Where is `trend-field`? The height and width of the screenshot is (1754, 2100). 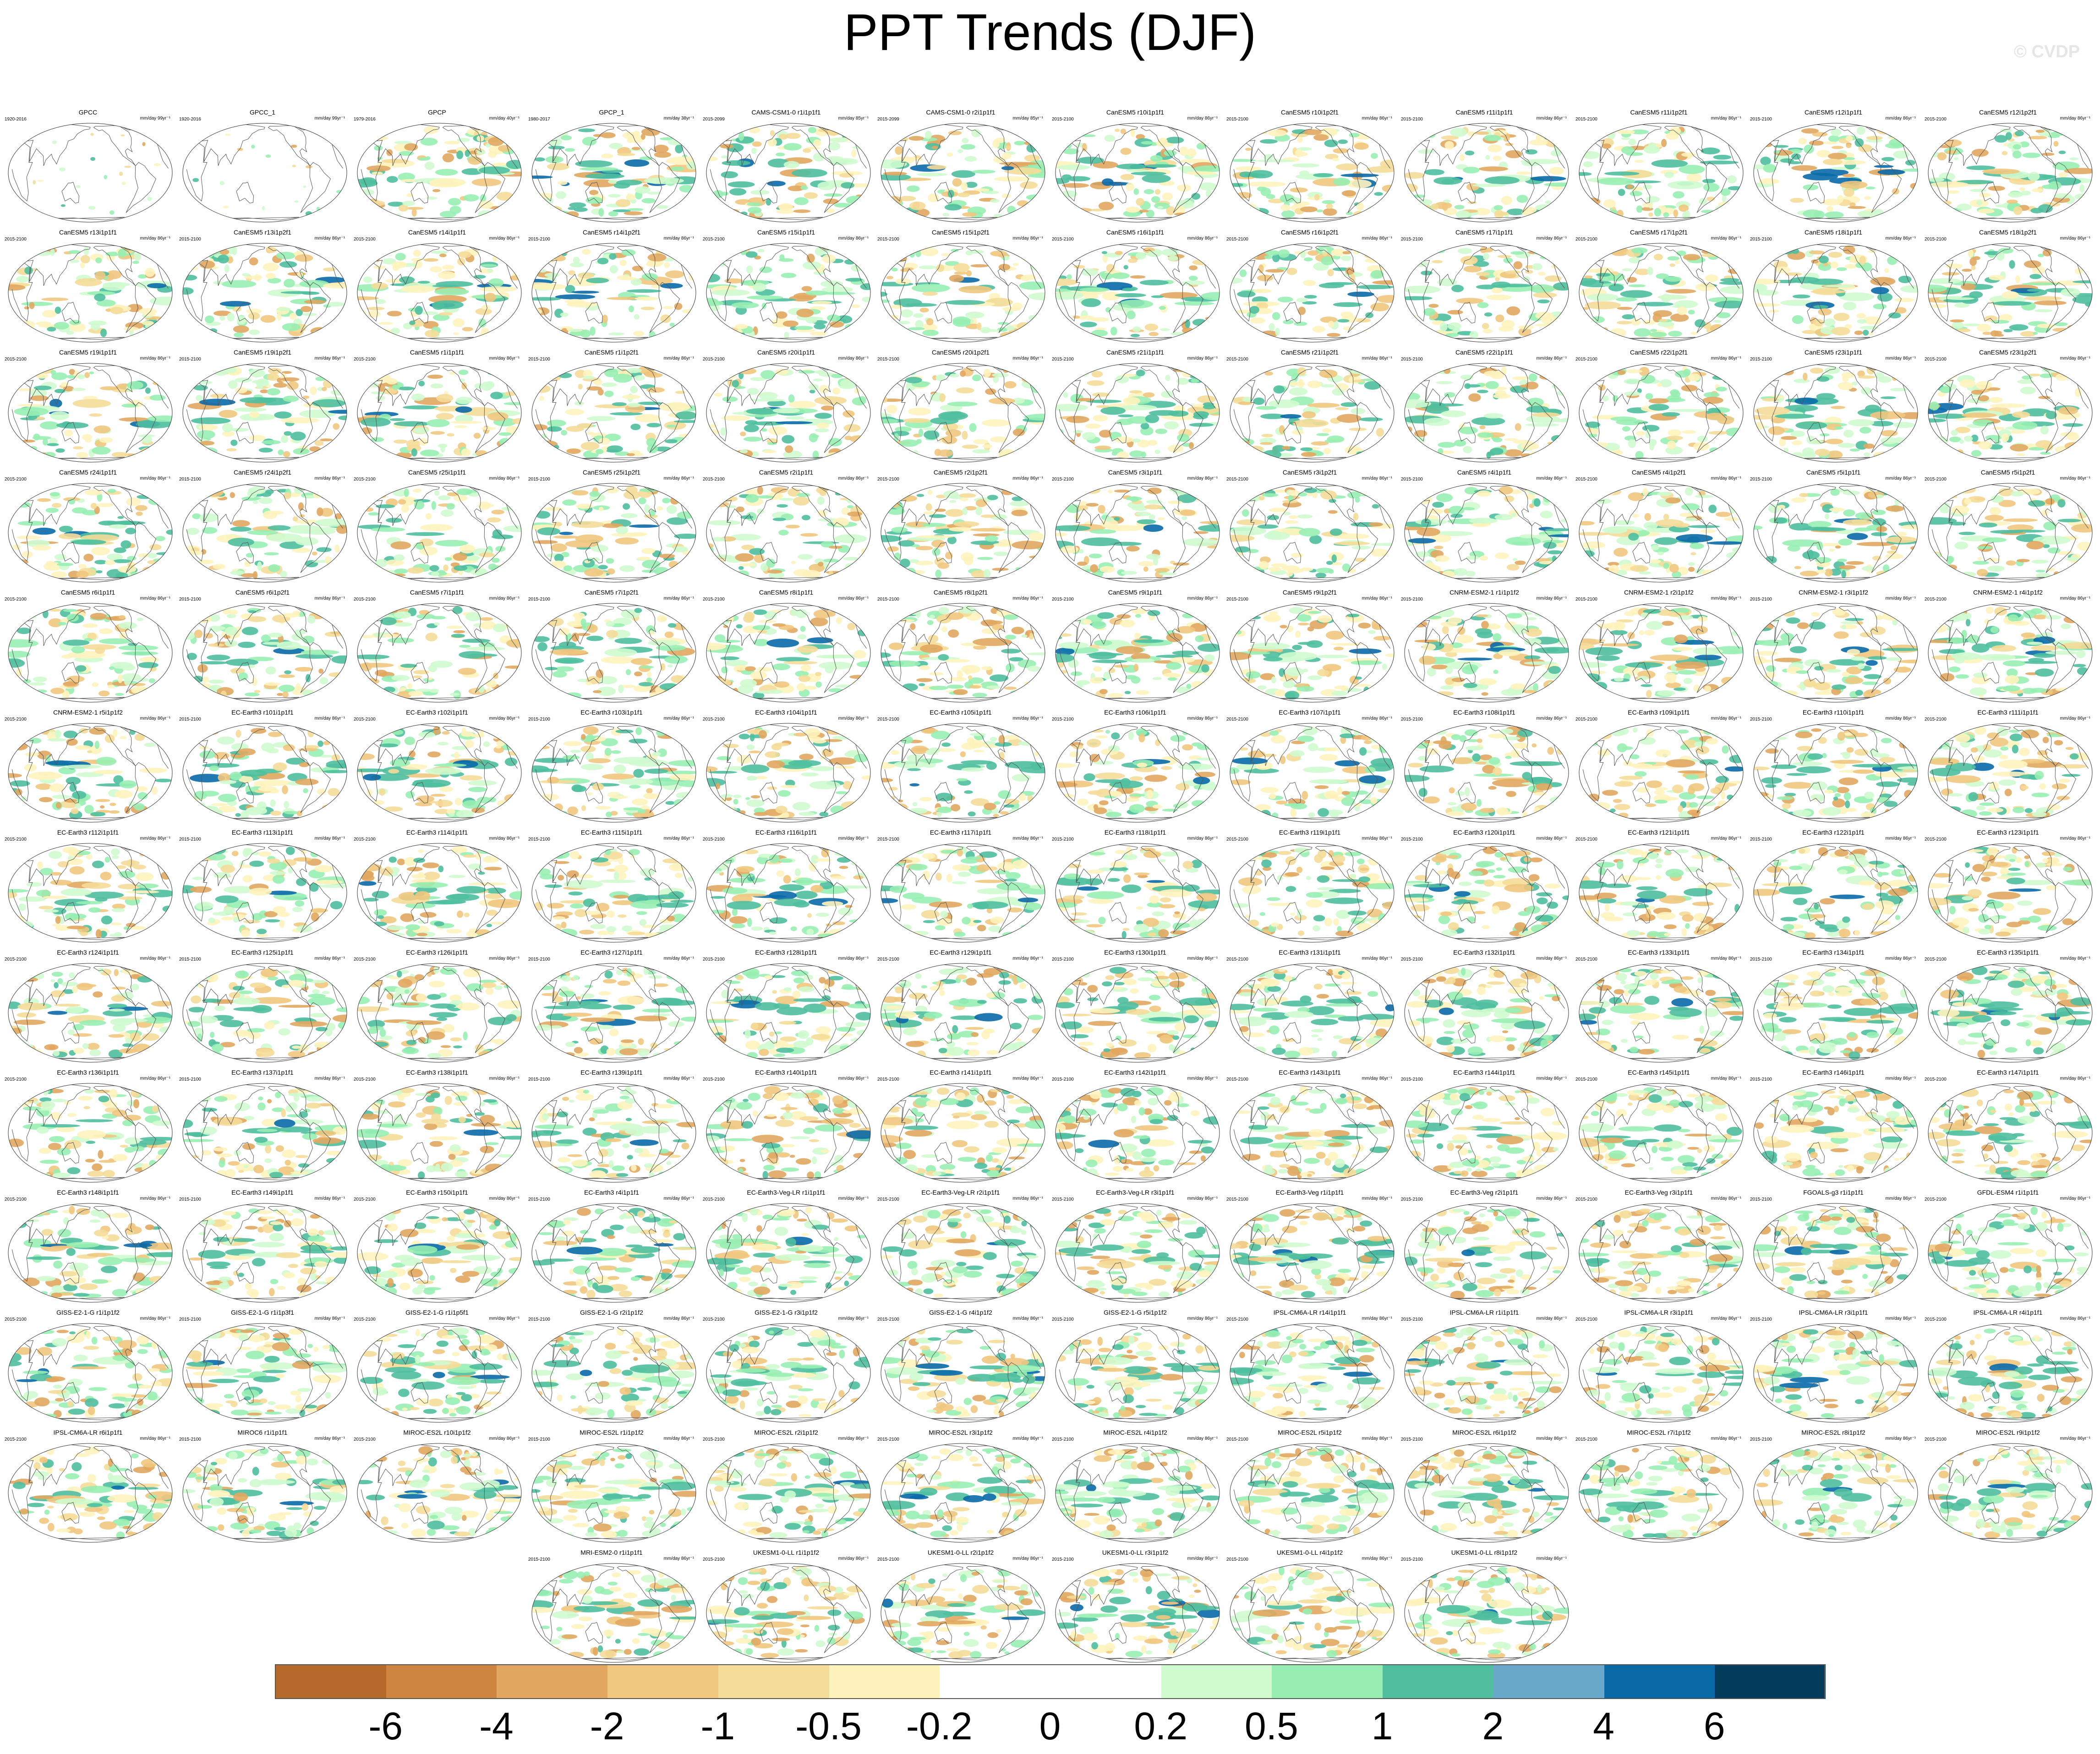 trend-field is located at coordinates (1312, 173).